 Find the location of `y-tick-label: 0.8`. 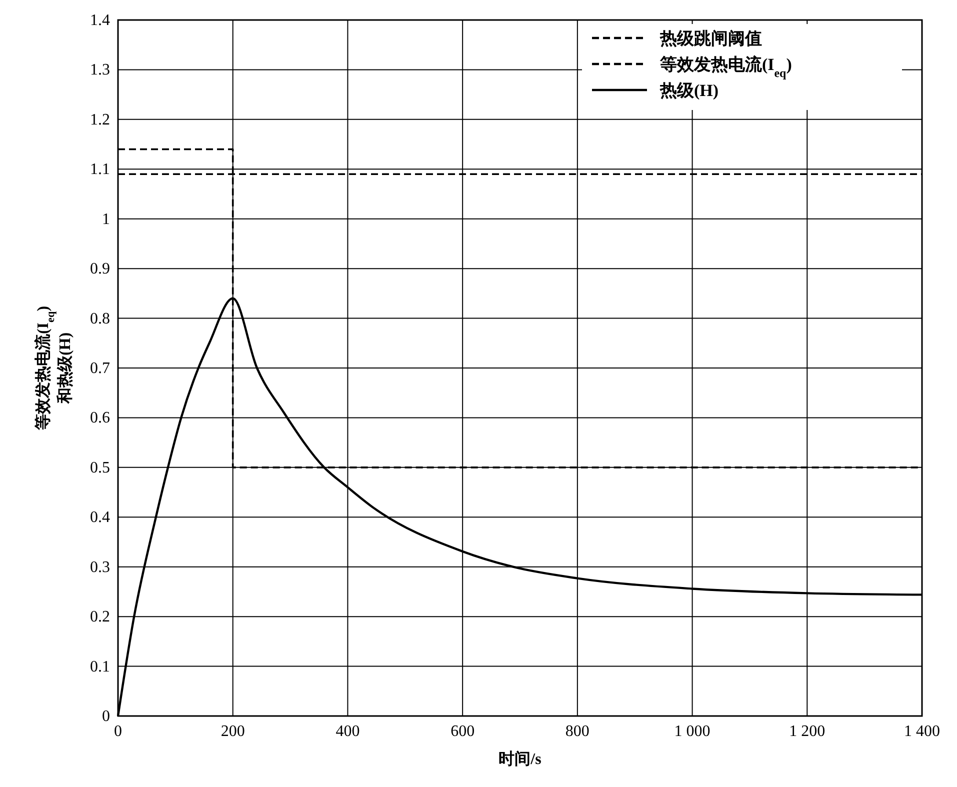

y-tick-label: 0.8 is located at coordinates (100, 319).